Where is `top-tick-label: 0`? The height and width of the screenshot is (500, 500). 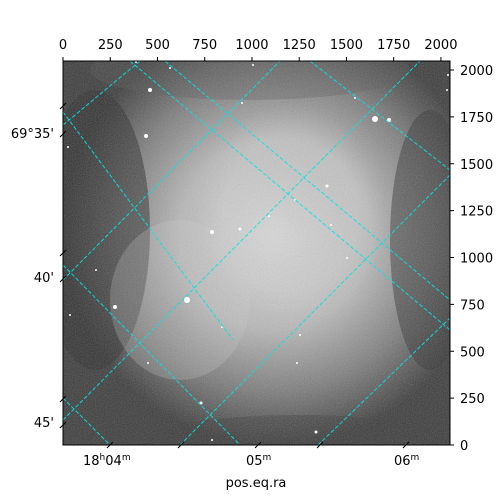 top-tick-label: 0 is located at coordinates (63, 45).